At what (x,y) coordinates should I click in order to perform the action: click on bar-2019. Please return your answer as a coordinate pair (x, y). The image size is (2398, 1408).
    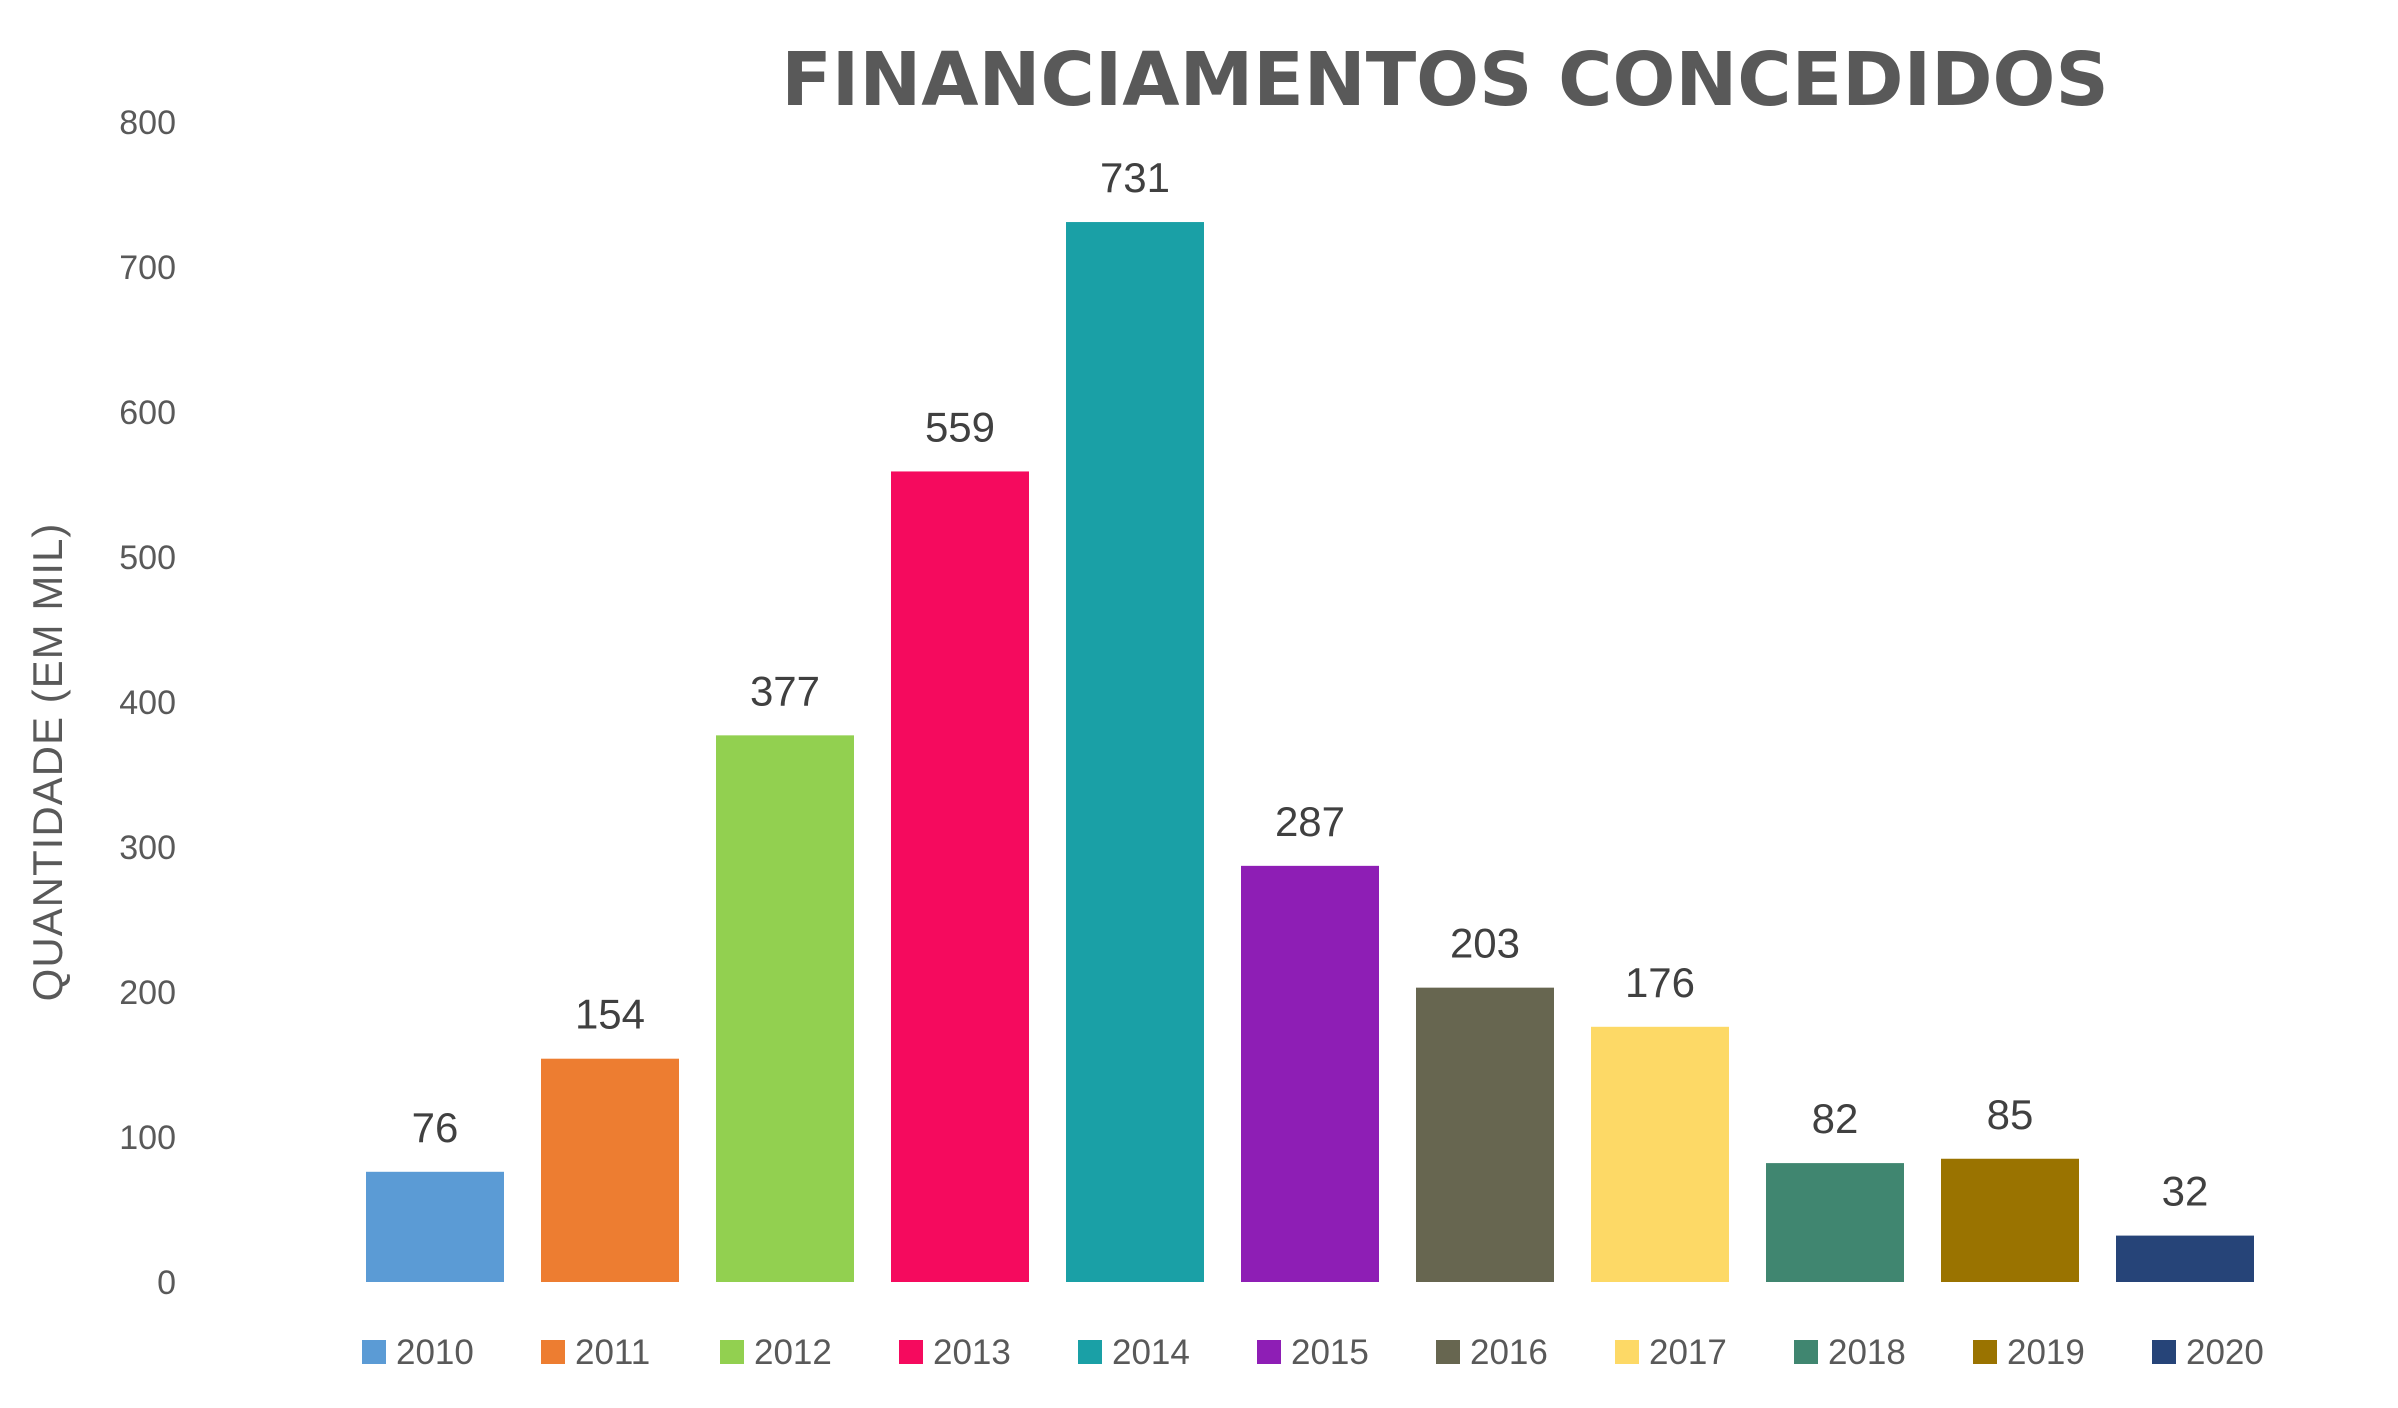
    Looking at the image, I should click on (2010, 1220).